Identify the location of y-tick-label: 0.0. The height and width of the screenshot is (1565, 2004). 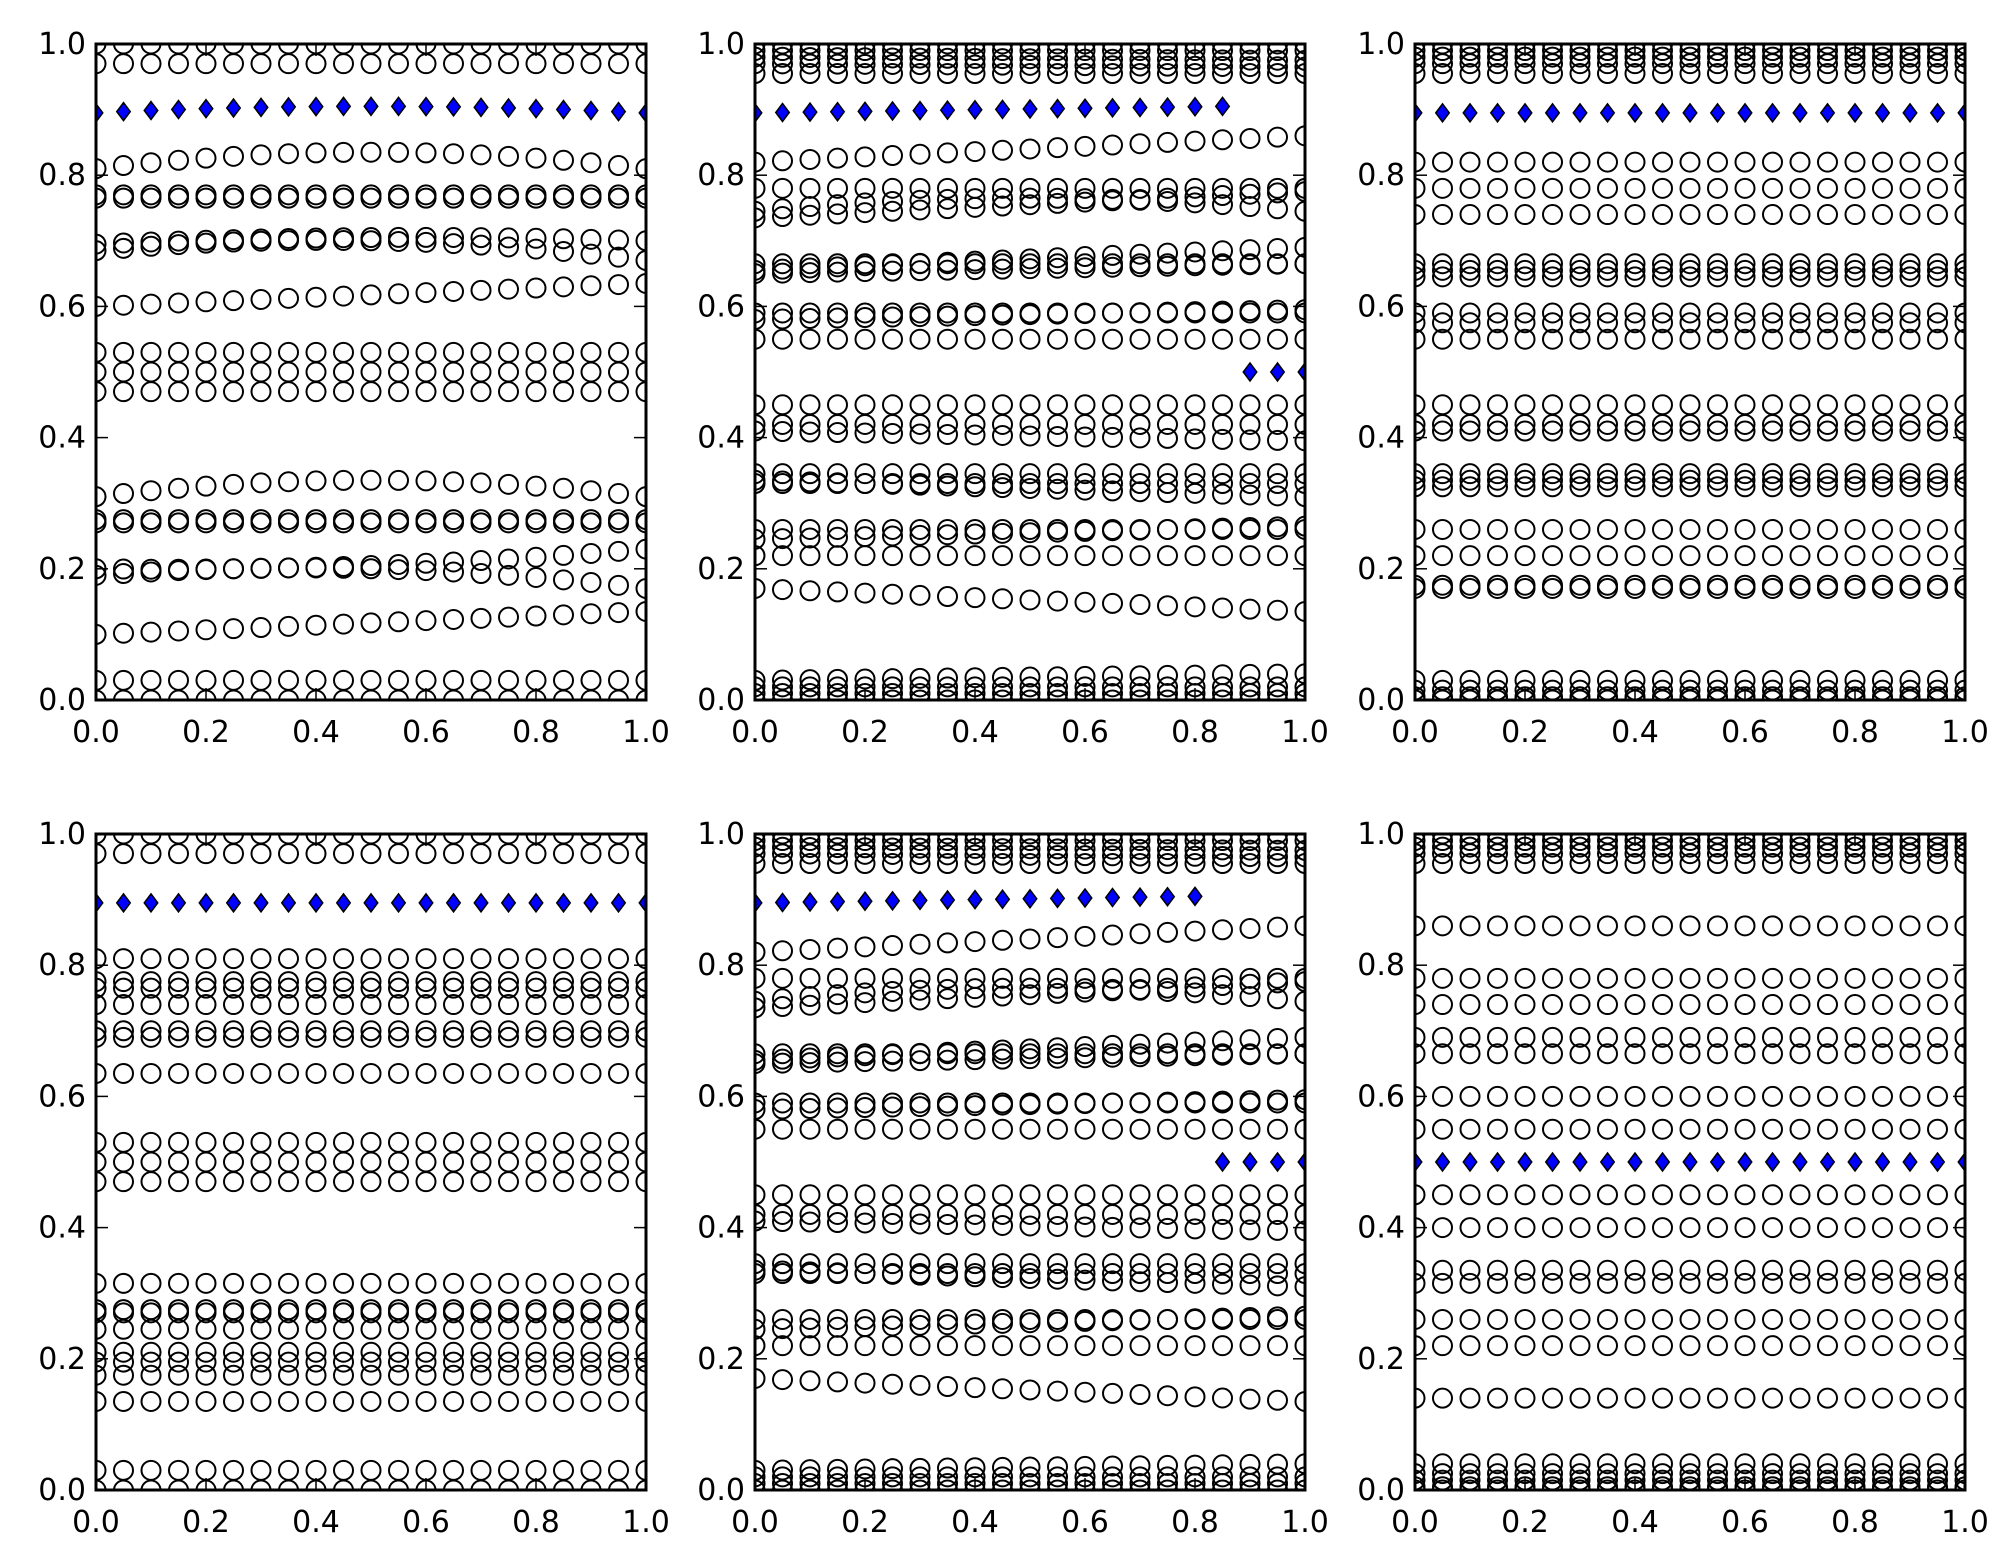
(1381, 700).